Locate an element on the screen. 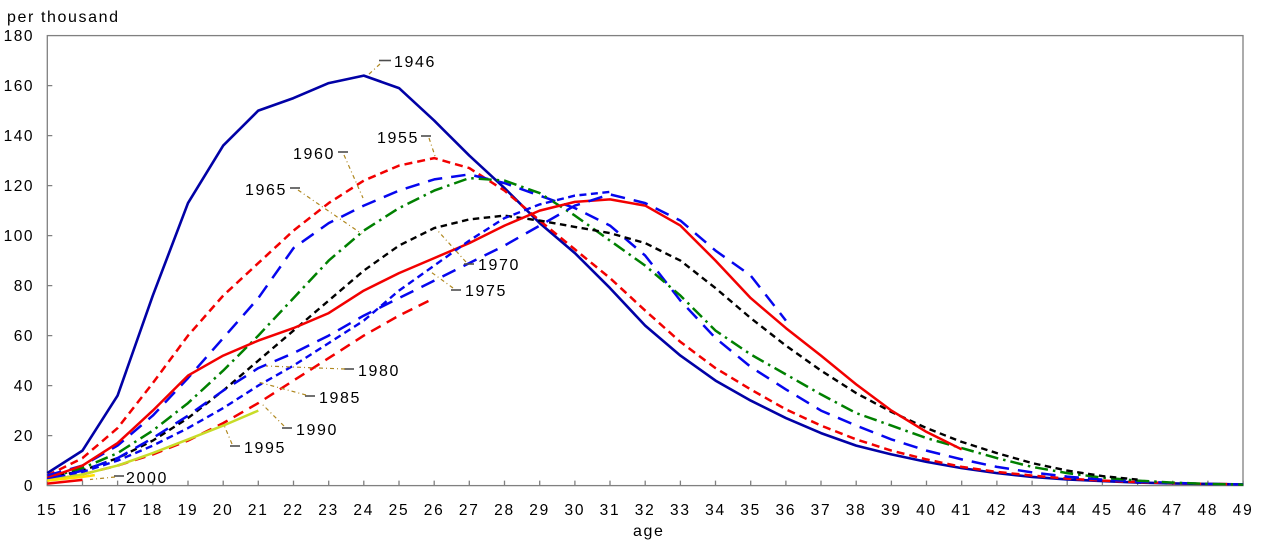  svg-text: 140 is located at coordinates (19, 136).